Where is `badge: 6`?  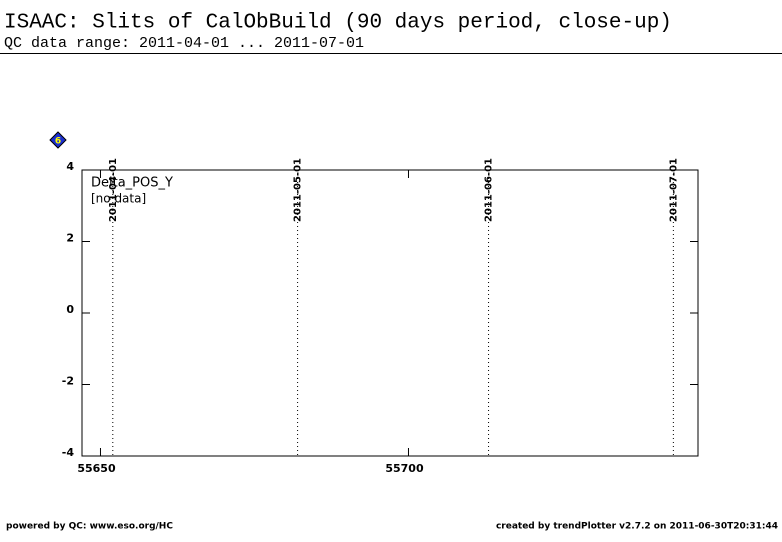 badge: 6 is located at coordinates (58, 140).